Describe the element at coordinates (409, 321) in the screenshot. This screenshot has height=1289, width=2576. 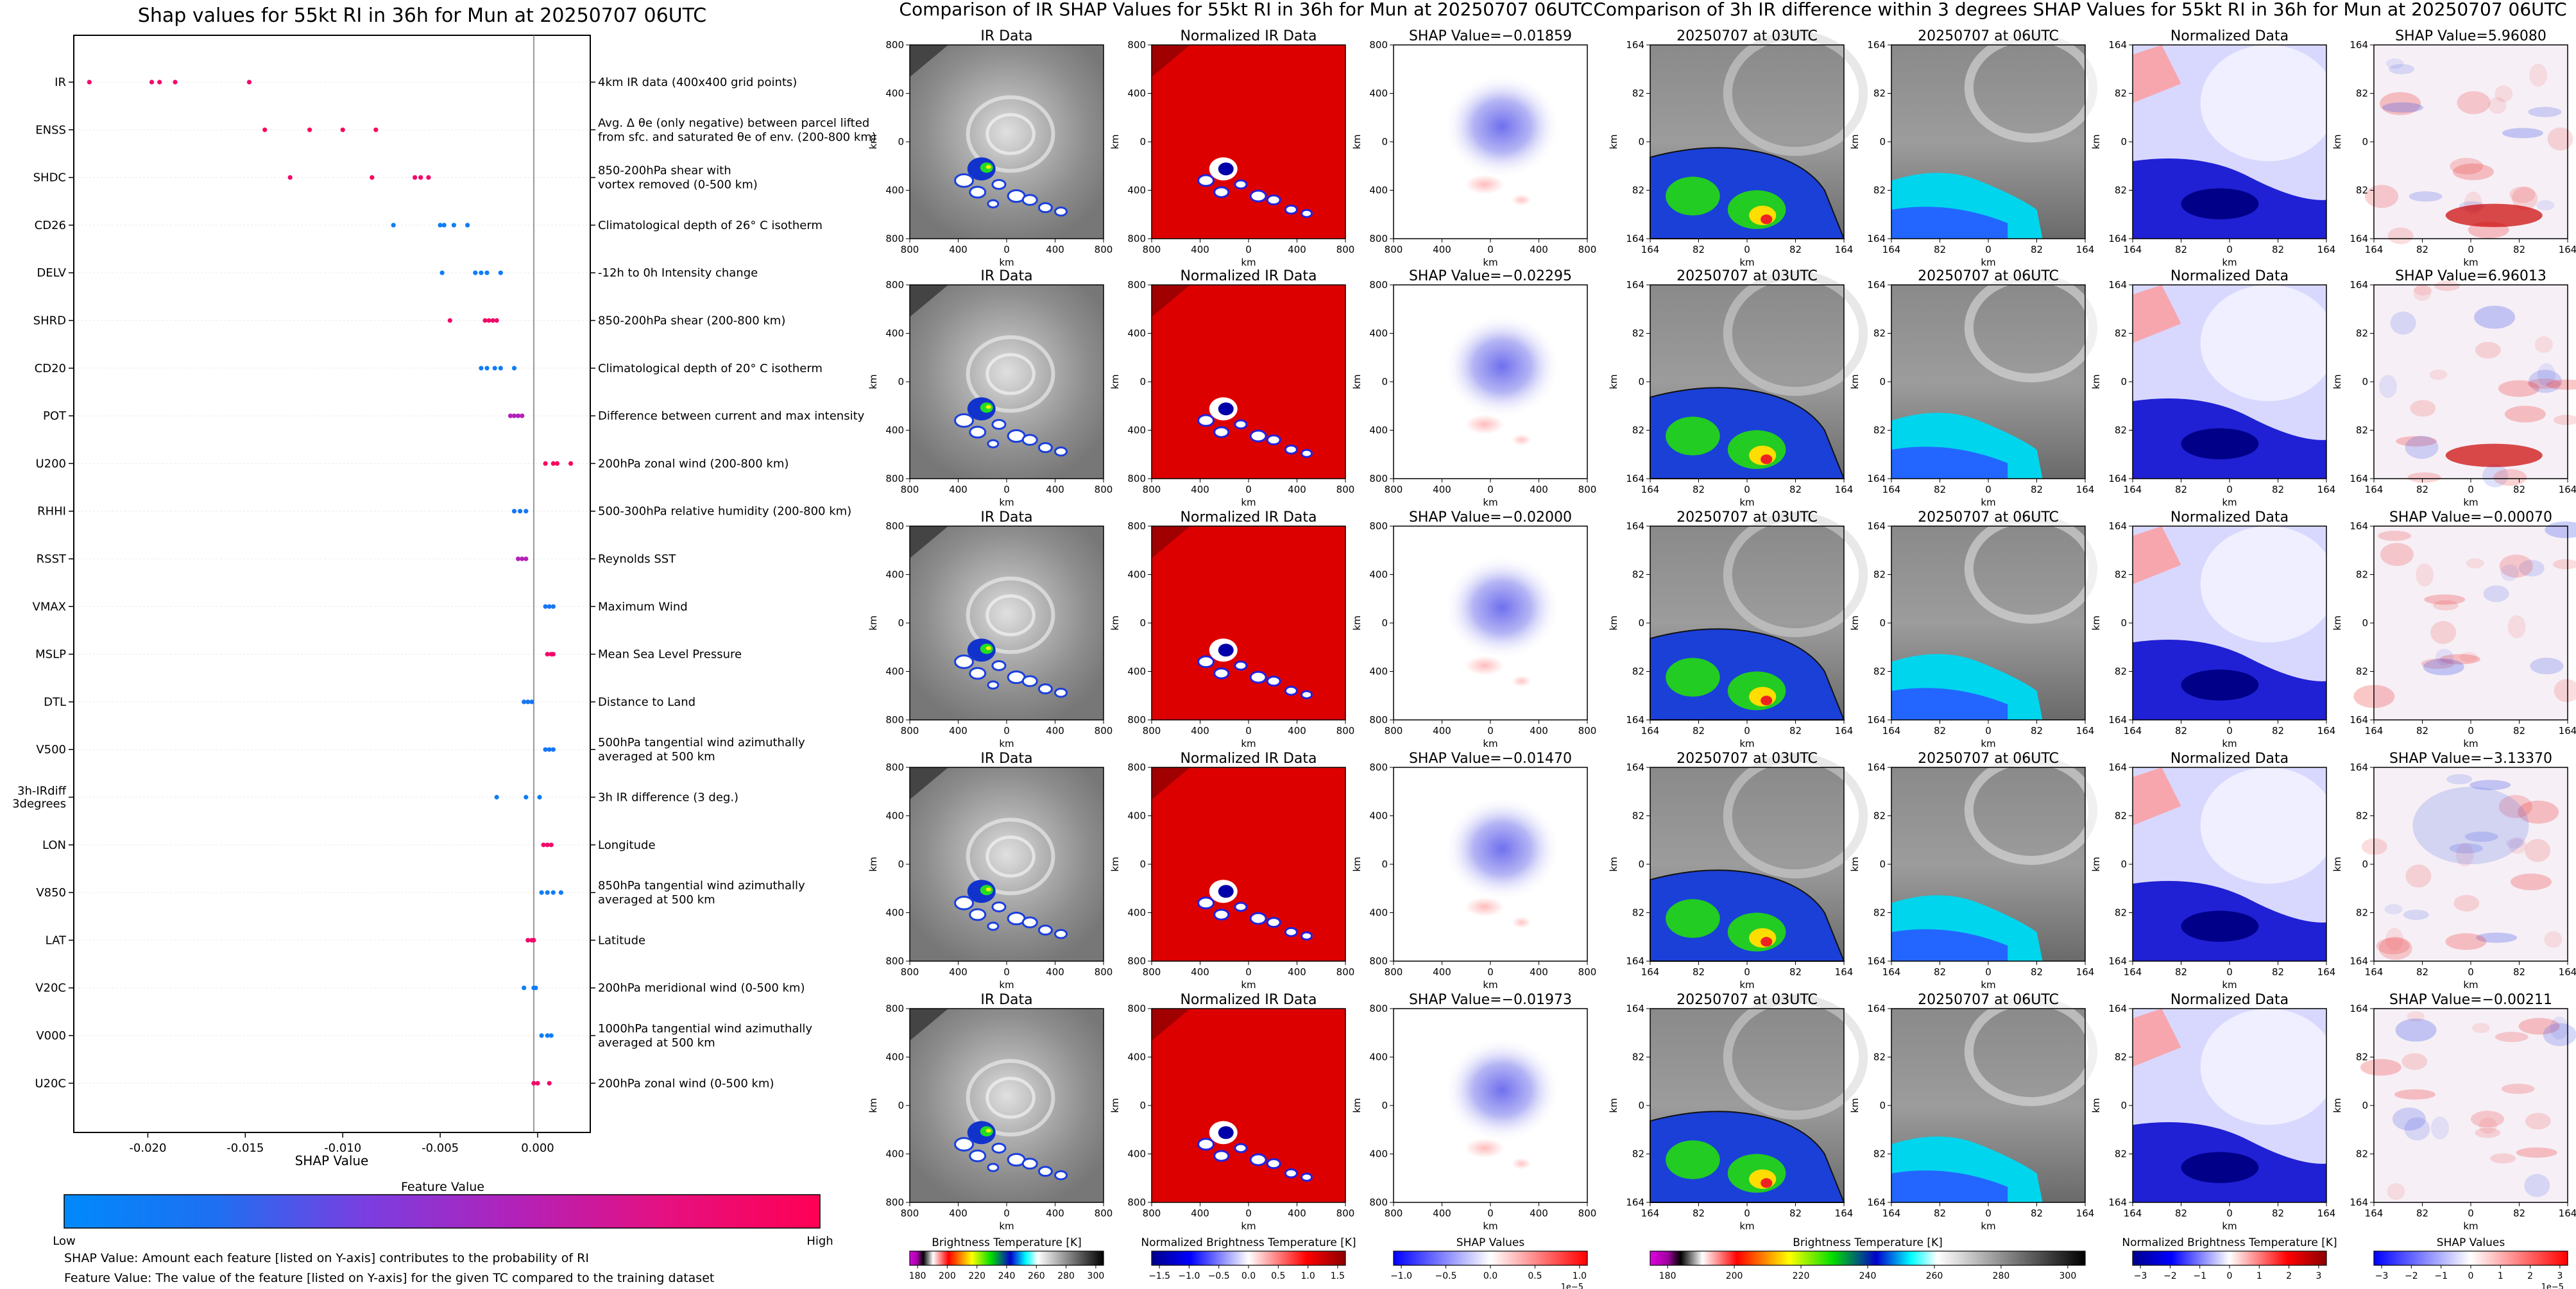
I see `feature-row-shrd: SHRD 850-200hPa shear (200-800 km)` at that location.